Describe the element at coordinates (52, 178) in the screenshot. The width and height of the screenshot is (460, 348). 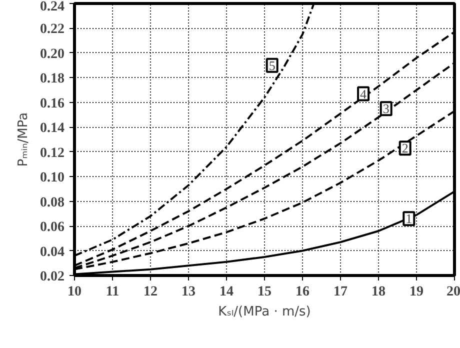
I see `y-tick-label: 0.10` at that location.